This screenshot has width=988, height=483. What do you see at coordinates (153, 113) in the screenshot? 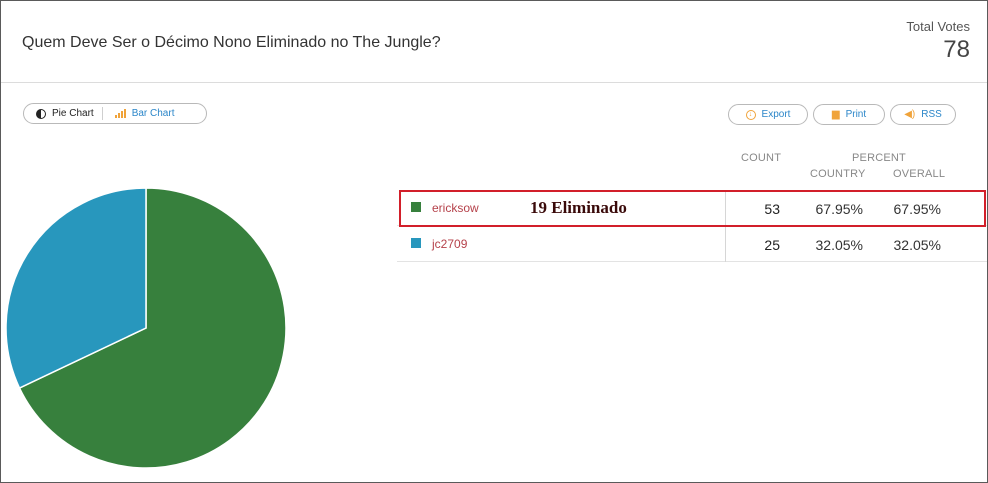
I see `bar-chart-label: Bar Chart` at bounding box center [153, 113].